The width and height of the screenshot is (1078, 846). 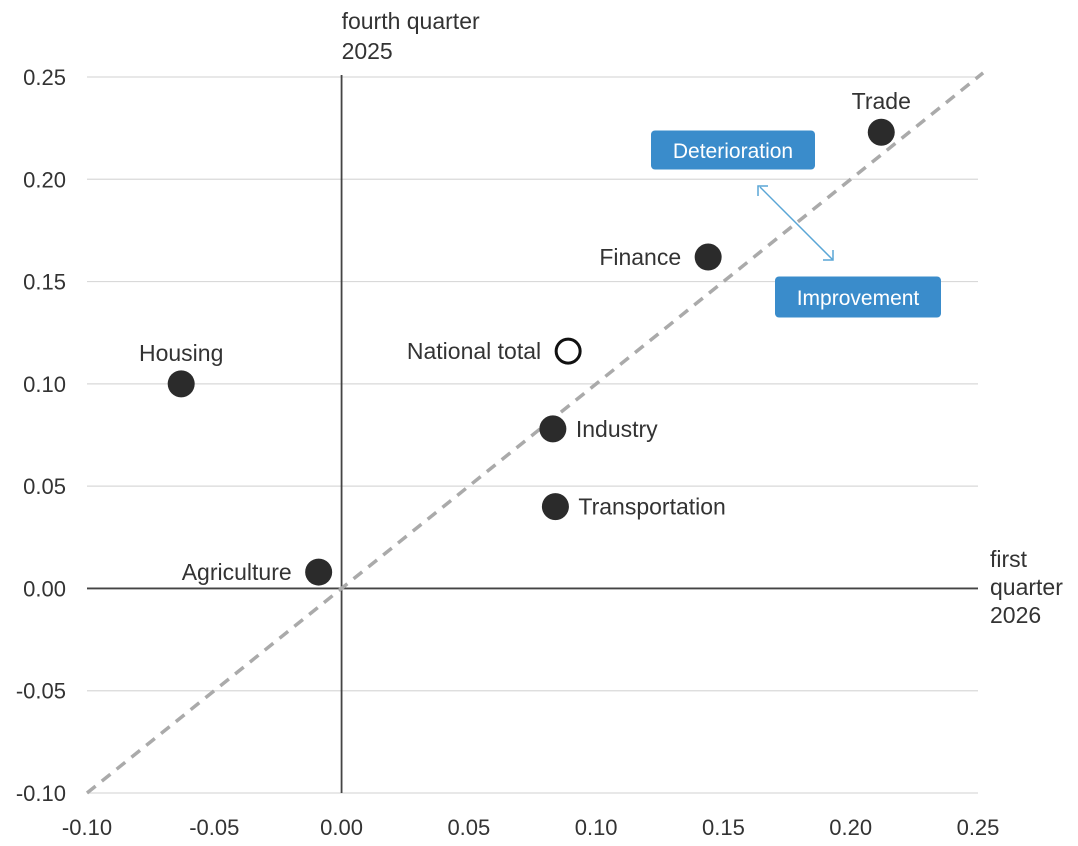 What do you see at coordinates (44, 282) in the screenshot?
I see `y-tick-label: 0.15` at bounding box center [44, 282].